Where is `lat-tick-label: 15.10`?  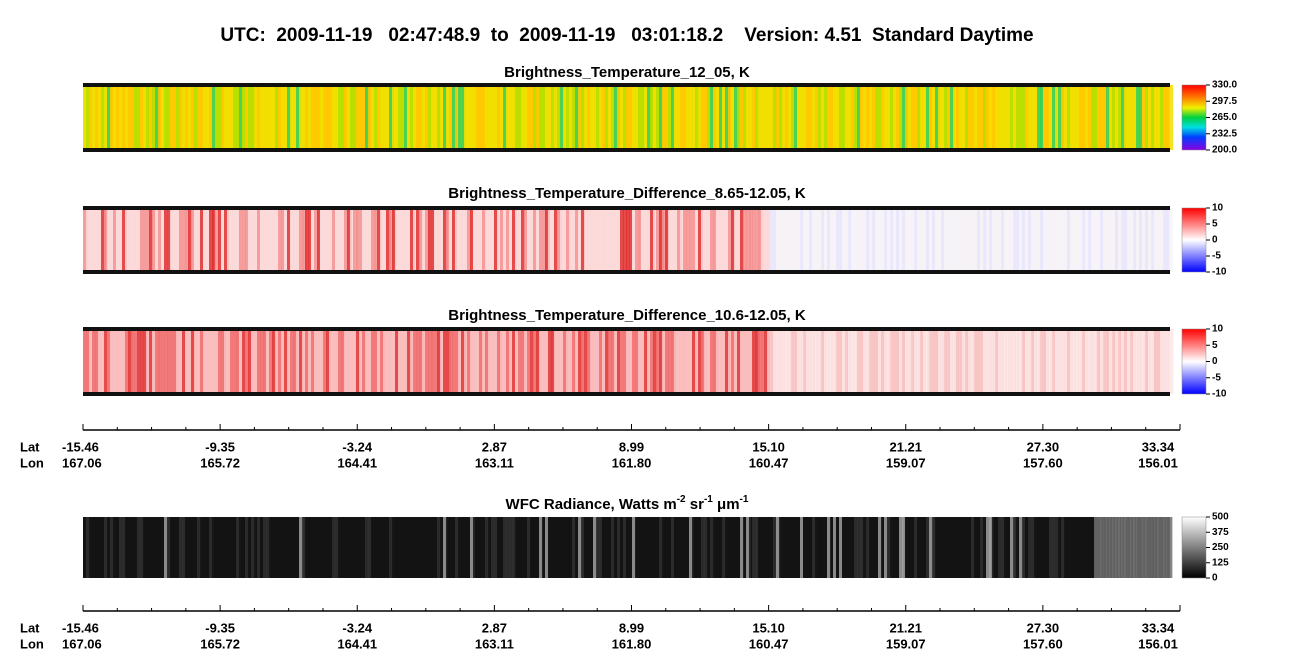
lat-tick-label: 15.10 is located at coordinates (768, 446).